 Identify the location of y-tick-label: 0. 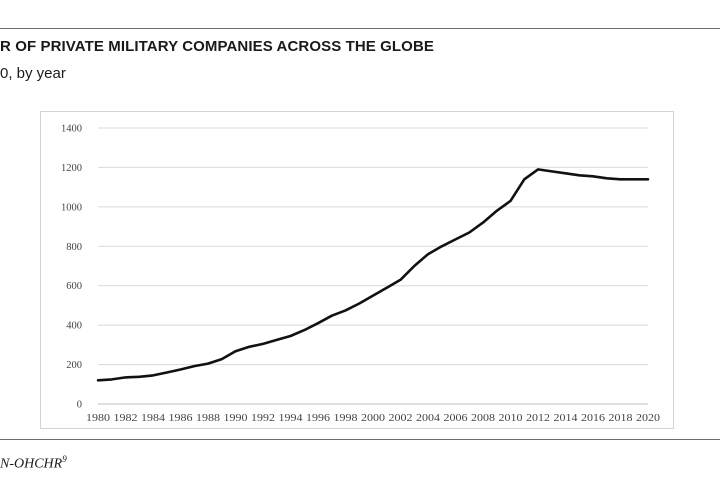
(79, 405).